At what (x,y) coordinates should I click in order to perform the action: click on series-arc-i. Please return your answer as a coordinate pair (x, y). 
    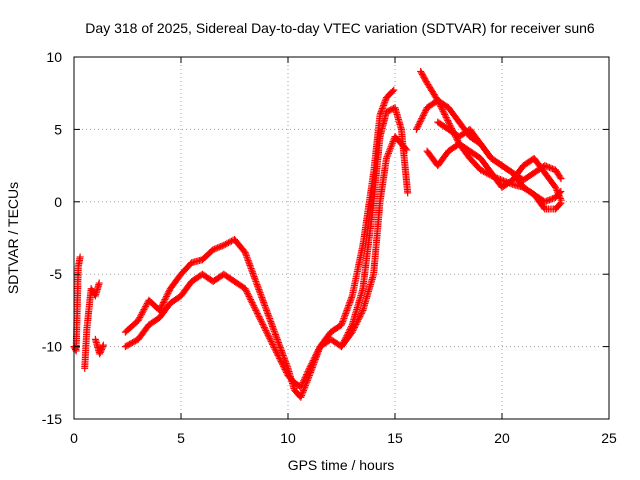
    Looking at the image, I should click on (494, 172).